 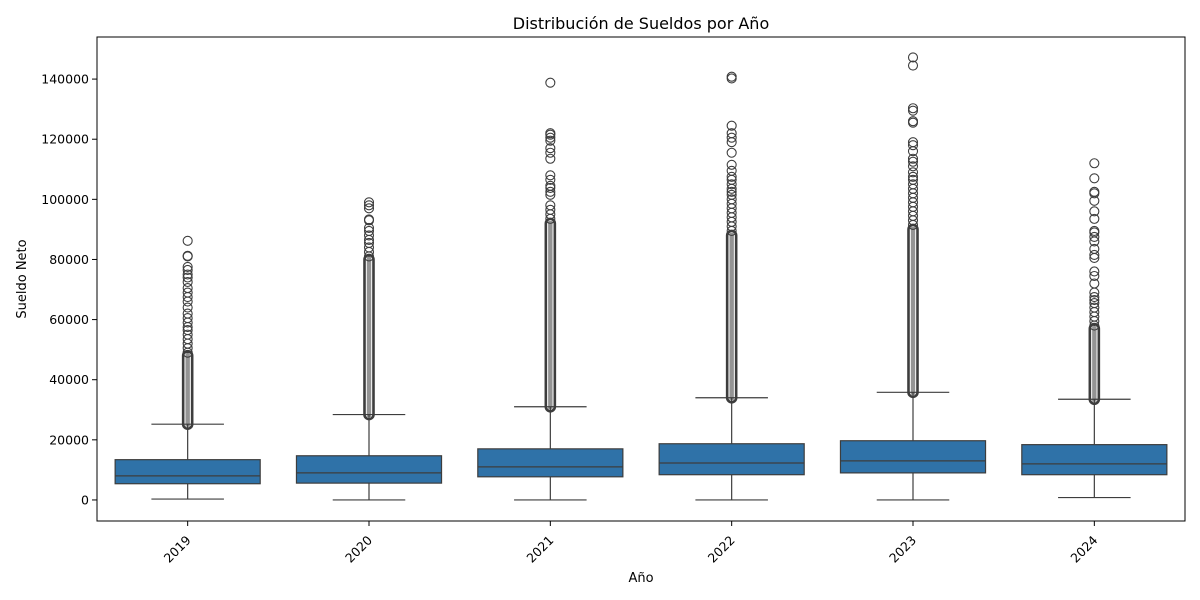 What do you see at coordinates (641, 23) in the screenshot?
I see `chart-title: Distribución de Sueldos por Año` at bounding box center [641, 23].